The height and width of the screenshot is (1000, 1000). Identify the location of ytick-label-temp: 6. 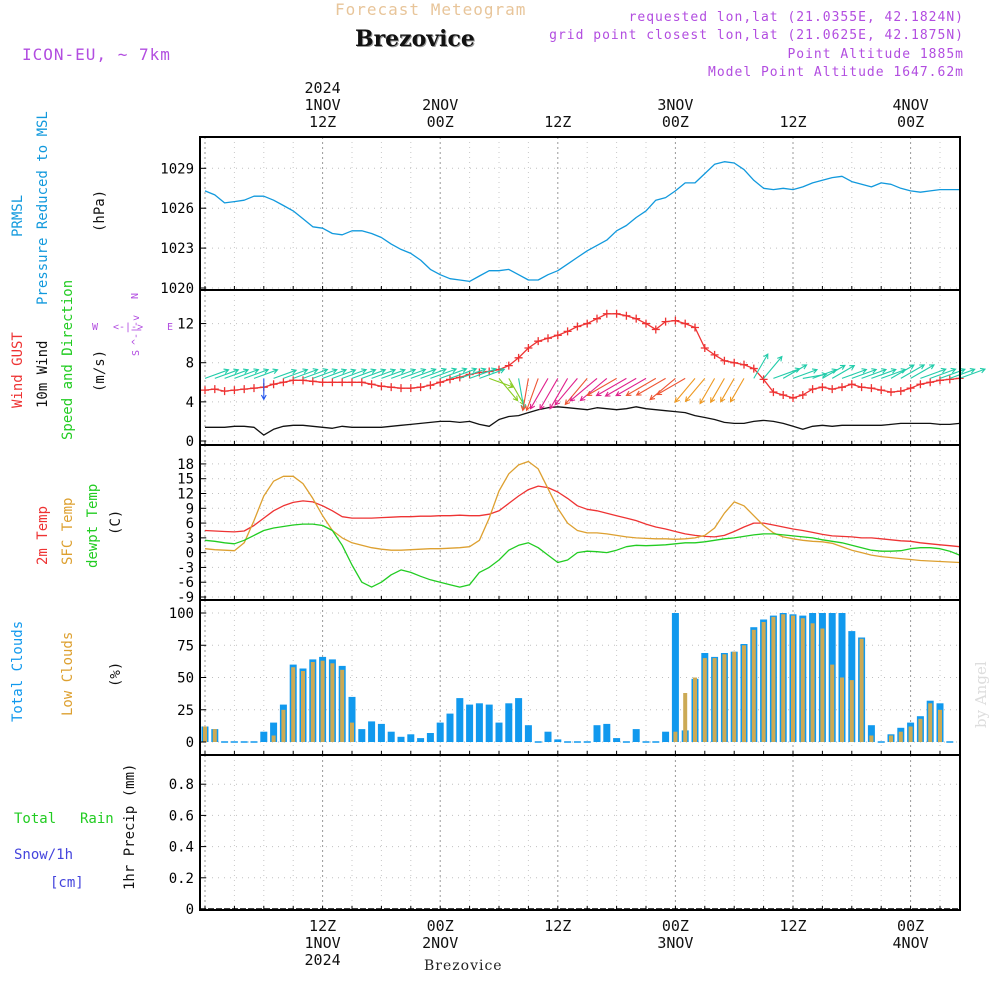
(190, 524).